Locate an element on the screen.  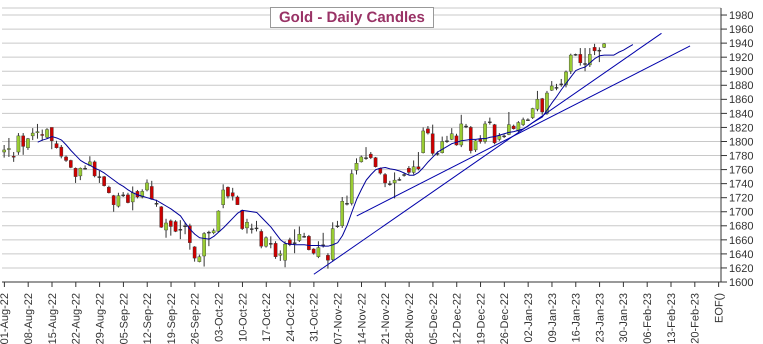
x-tick-label: 29-Aug-22 is located at coordinates (100, 318).